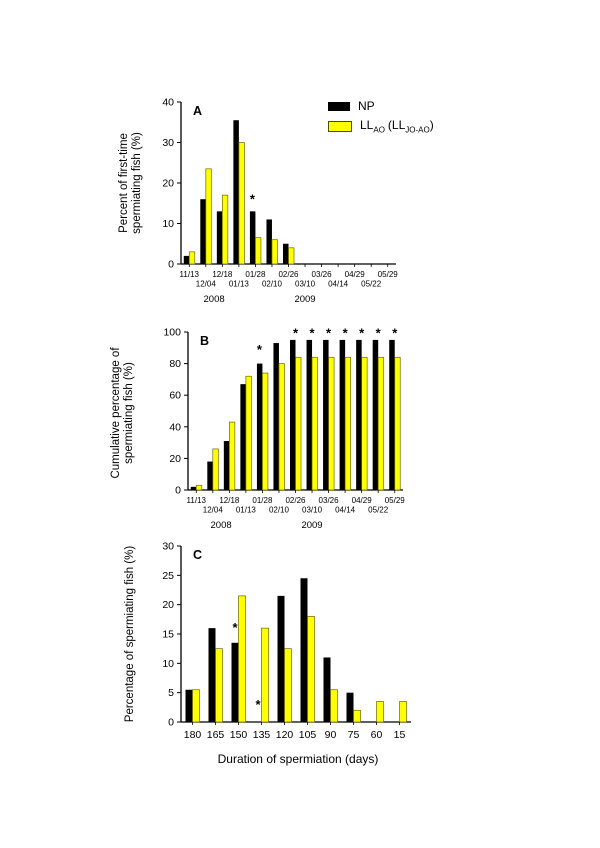 The height and width of the screenshot is (848, 600). I want to click on panel-b-ylabel-line1: Cumulative percentage of, so click(116, 413).